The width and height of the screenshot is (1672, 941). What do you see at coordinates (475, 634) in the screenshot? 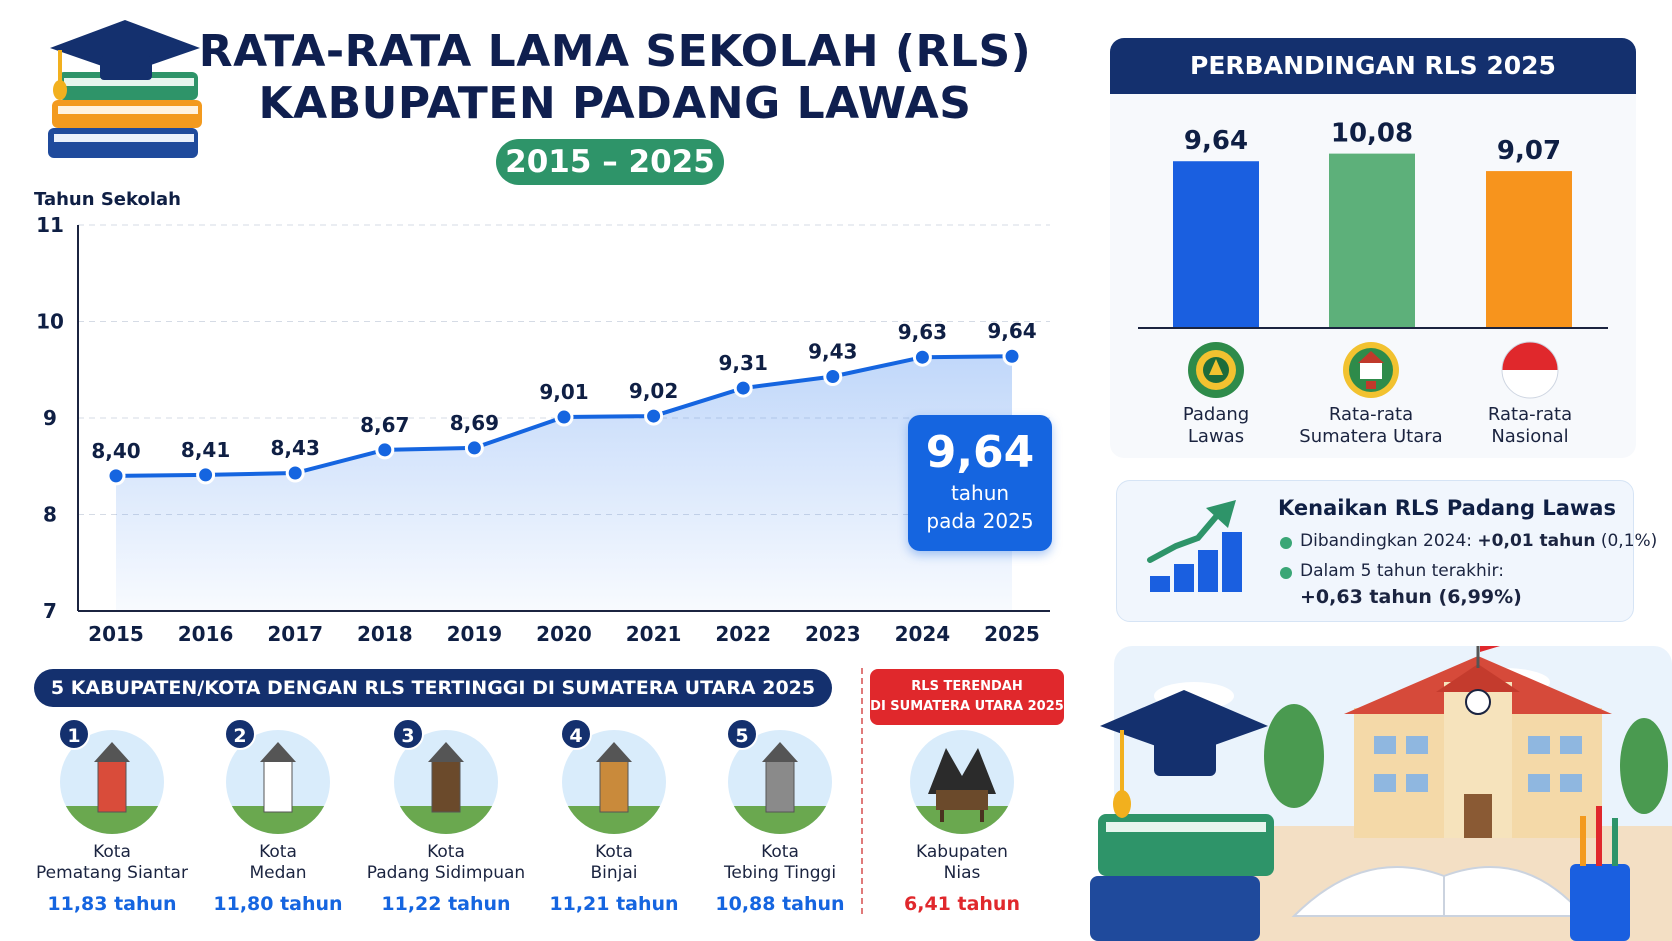
I see `x-tick-label: 2019` at bounding box center [475, 634].